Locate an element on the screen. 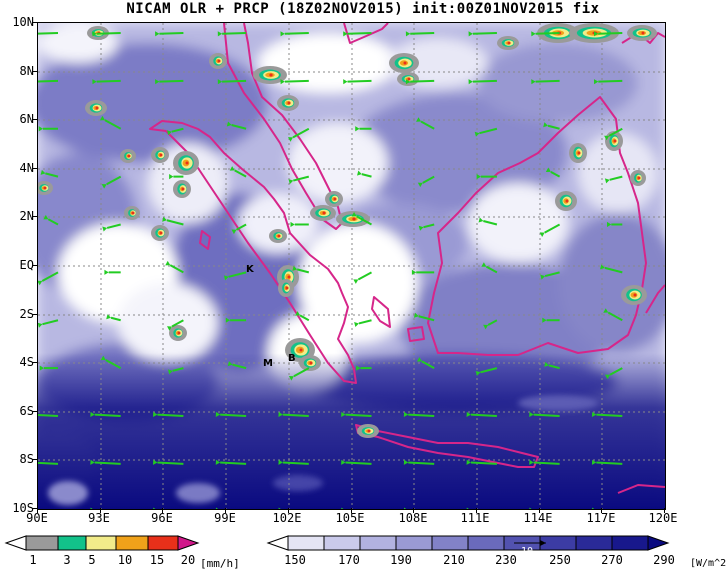  lat-label: 8S is located at coordinates (26, 459).